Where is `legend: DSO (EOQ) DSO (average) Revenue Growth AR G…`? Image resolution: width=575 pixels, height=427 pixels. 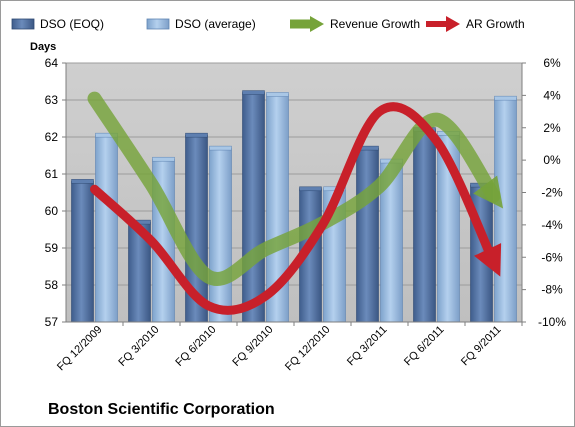
legend: DSO (EOQ) DSO (average) Revenue Growth AR G… is located at coordinates (268, 24).